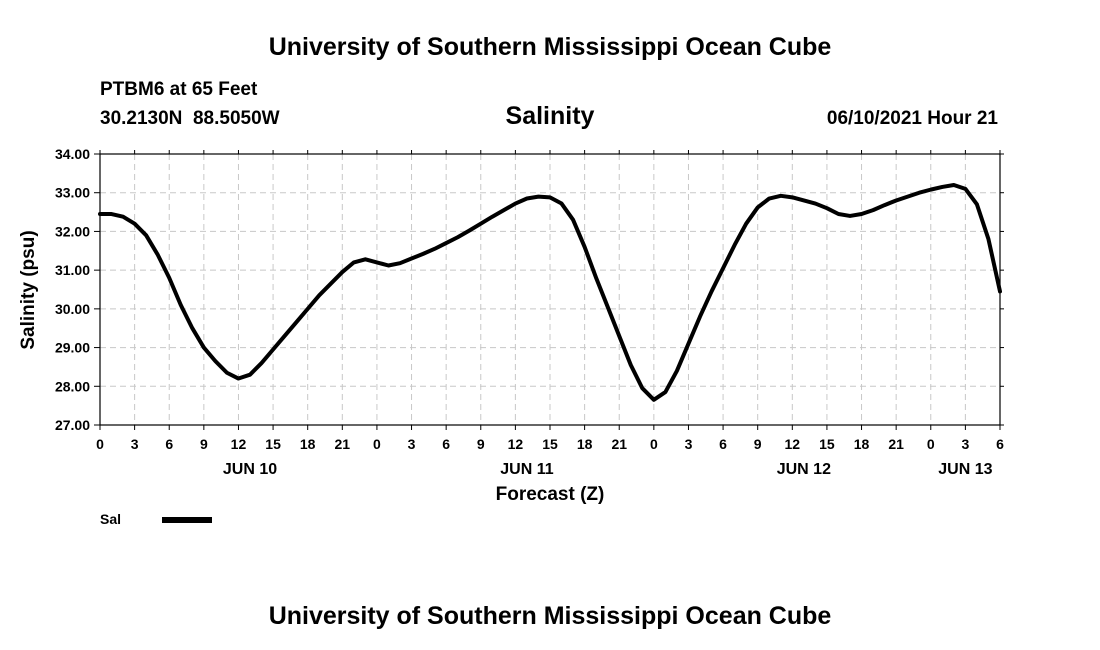 This screenshot has height=650, width=1100. I want to click on legend-label: Sal, so click(110, 519).